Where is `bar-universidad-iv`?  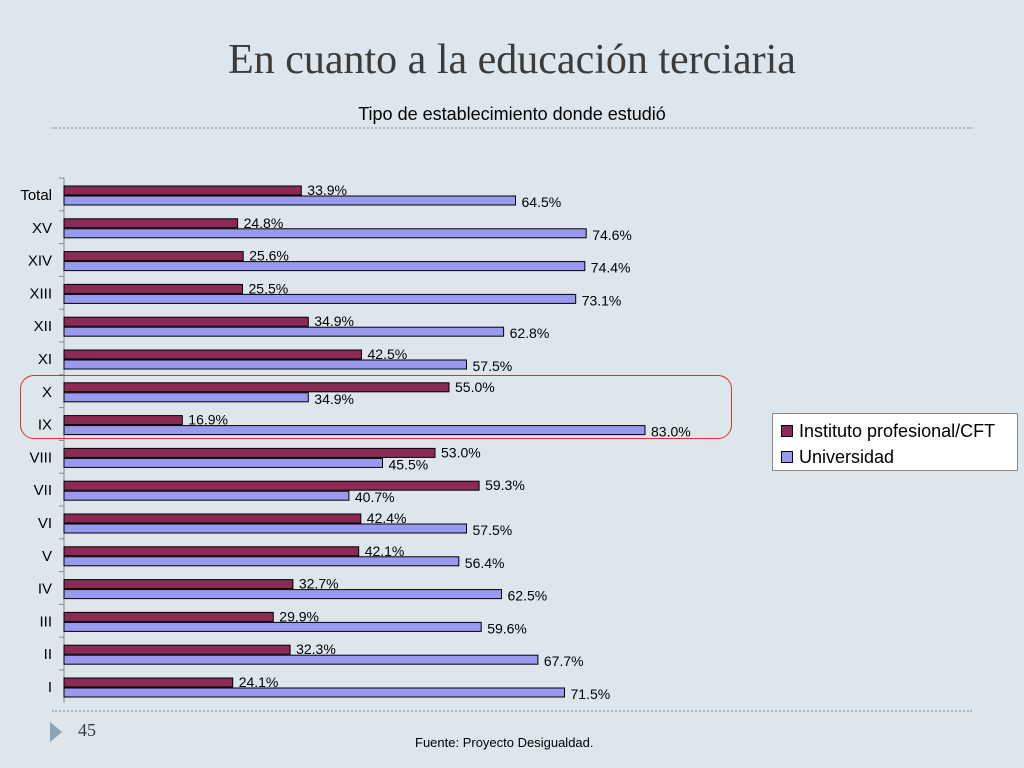
bar-universidad-iv is located at coordinates (282, 594).